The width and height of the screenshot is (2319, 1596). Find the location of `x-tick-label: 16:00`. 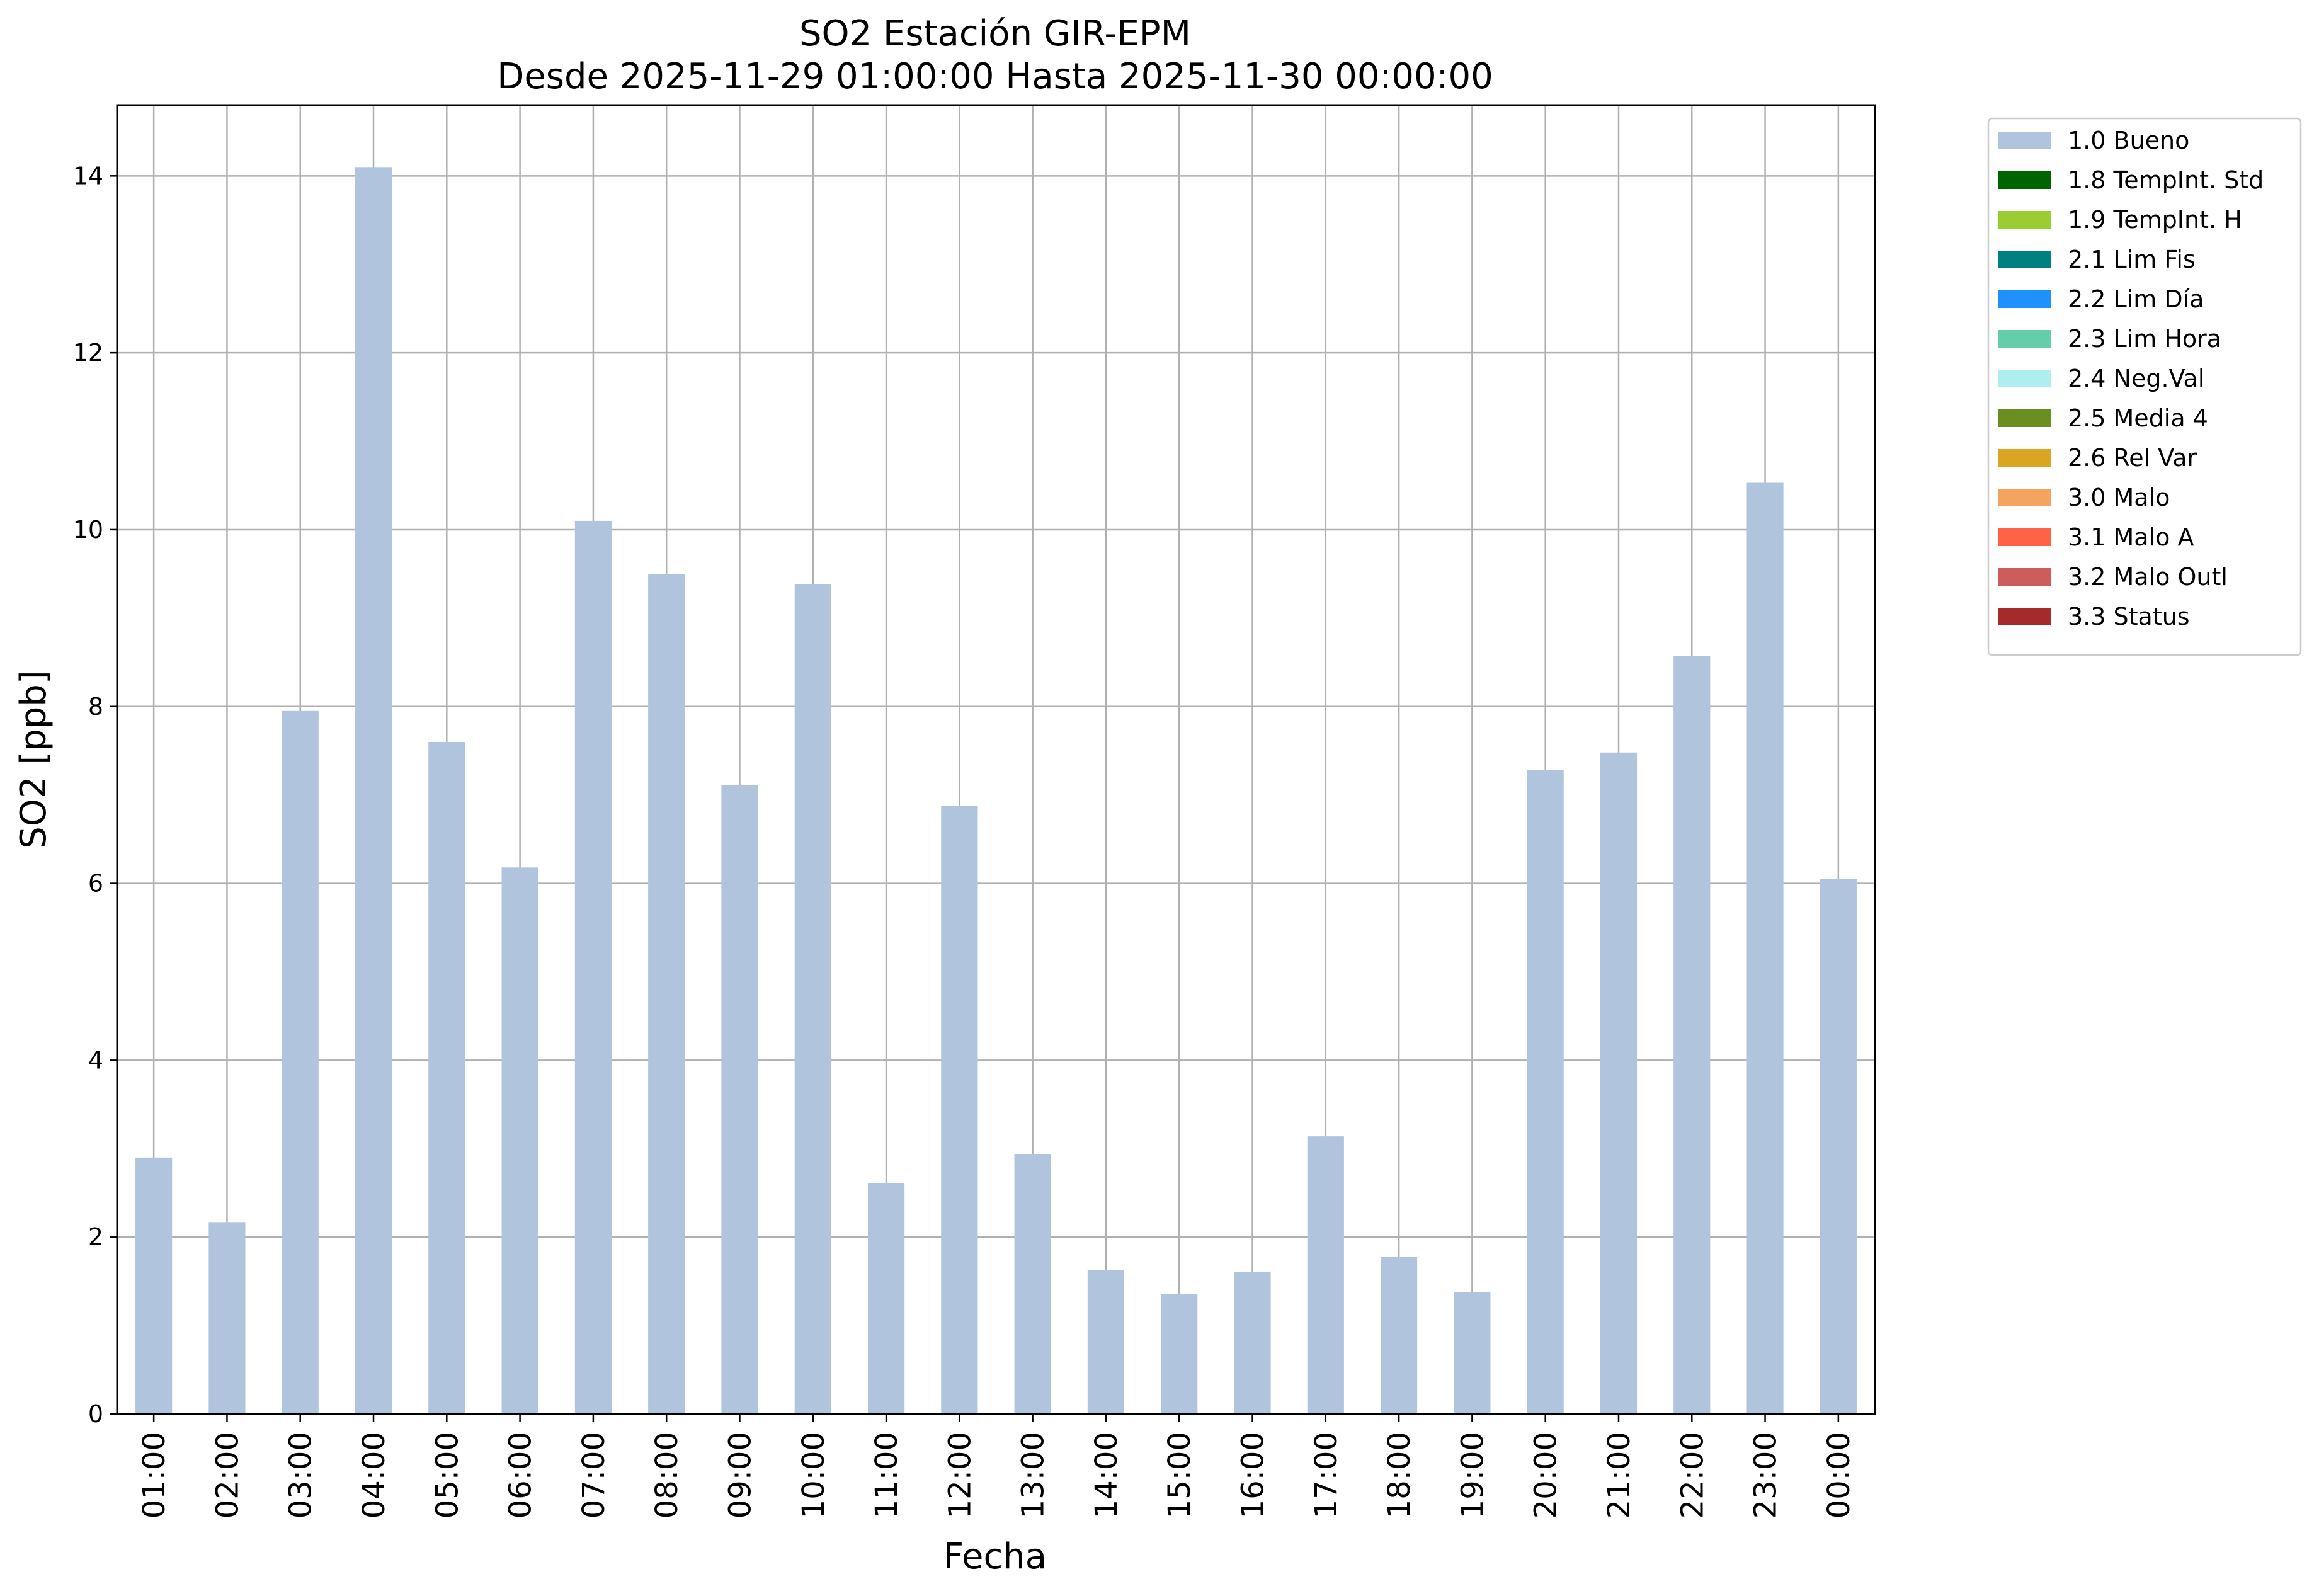

x-tick-label: 16:00 is located at coordinates (1253, 1475).